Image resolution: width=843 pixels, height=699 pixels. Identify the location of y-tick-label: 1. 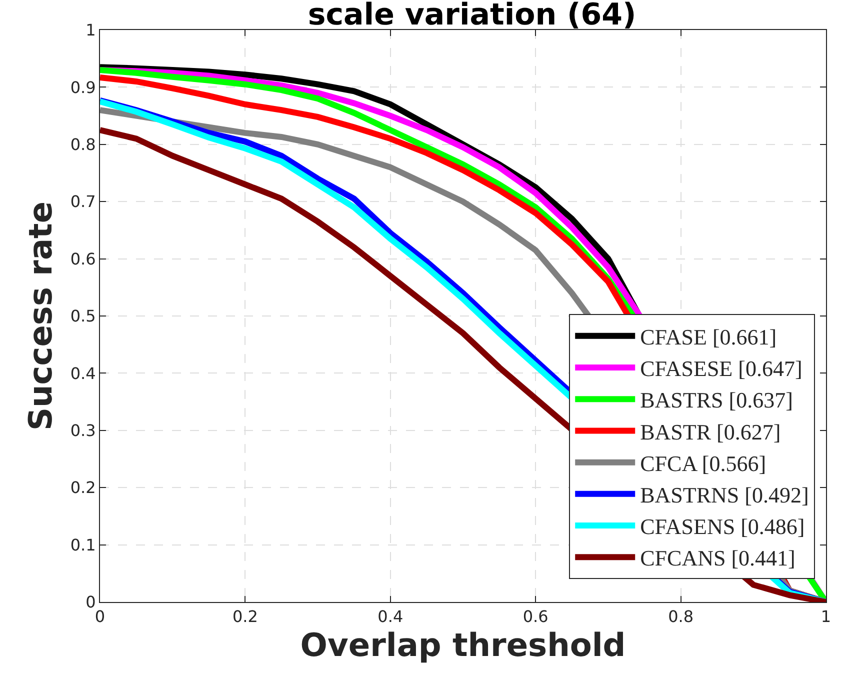
(91, 30).